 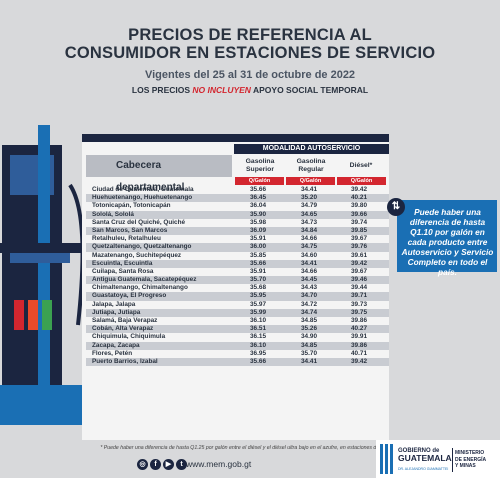 What do you see at coordinates (309, 214) in the screenshot?
I see `price-regular: 34.65` at bounding box center [309, 214].